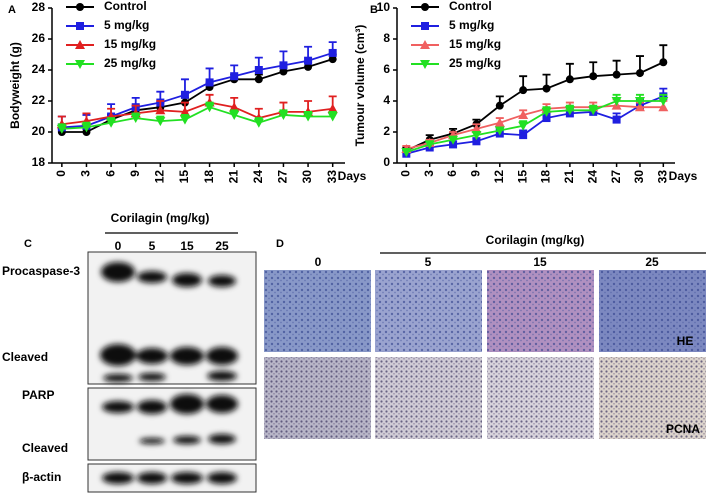 The width and height of the screenshot is (709, 501). What do you see at coordinates (384, 7) in the screenshot?
I see `y-tick-label: 10` at bounding box center [384, 7].